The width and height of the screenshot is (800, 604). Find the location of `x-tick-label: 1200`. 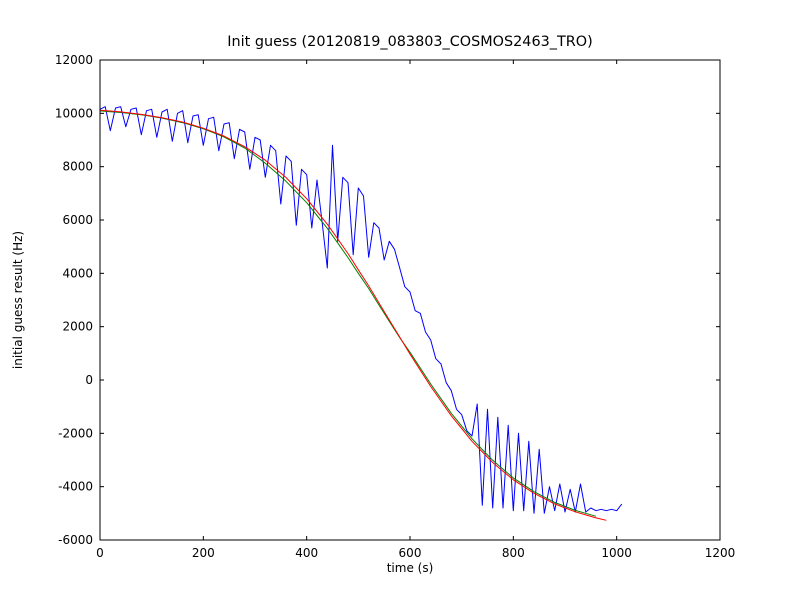

x-tick-label: 1200 is located at coordinates (720, 553).